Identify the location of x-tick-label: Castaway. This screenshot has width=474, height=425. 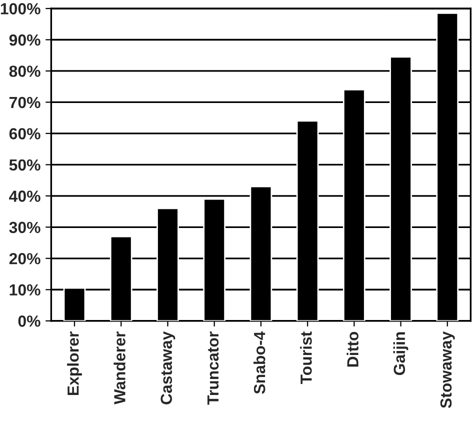
(168, 367).